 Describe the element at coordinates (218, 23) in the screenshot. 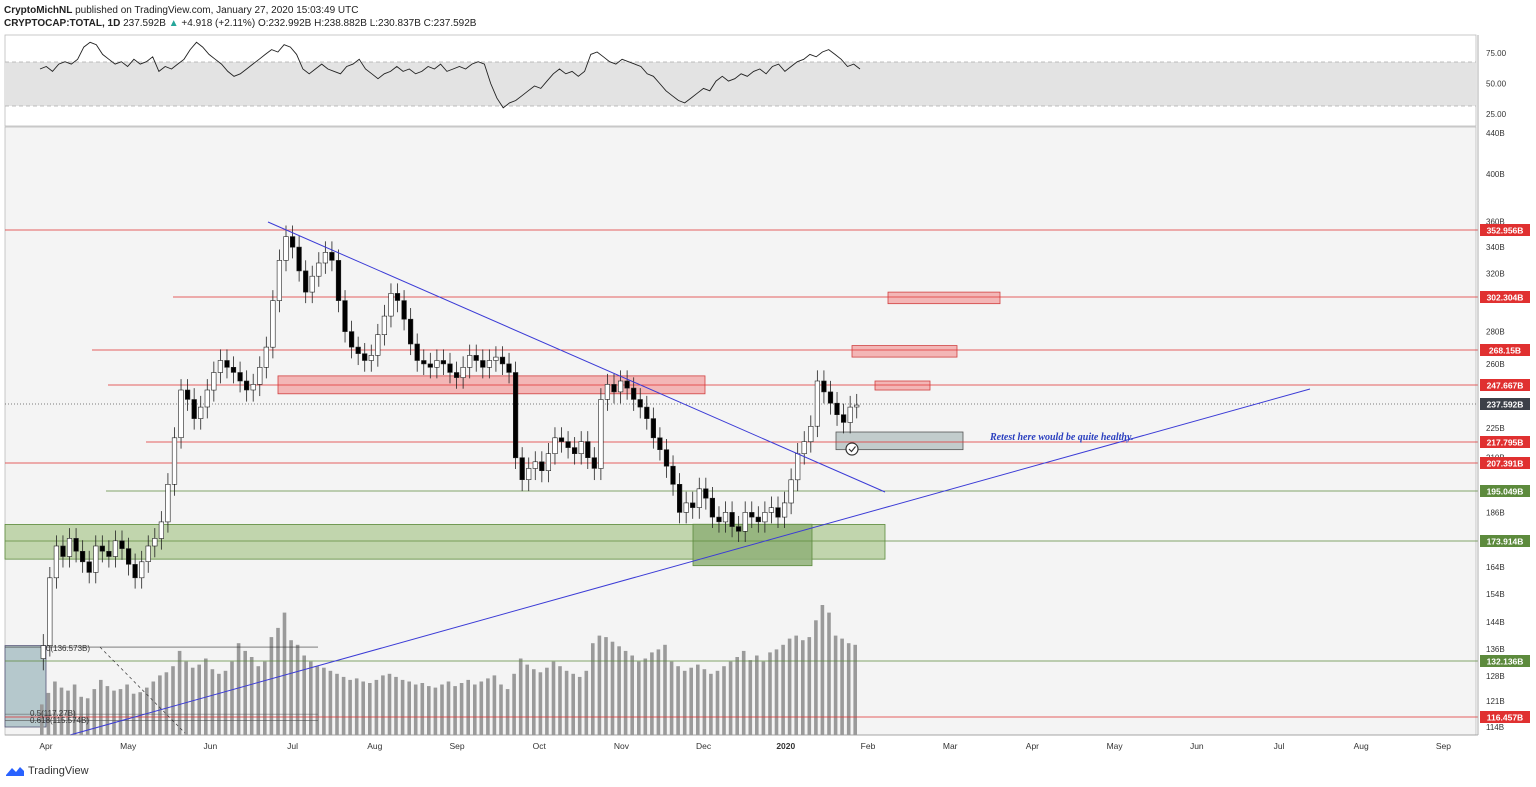

I see `price-change: +4.918 (+2.11%)` at that location.